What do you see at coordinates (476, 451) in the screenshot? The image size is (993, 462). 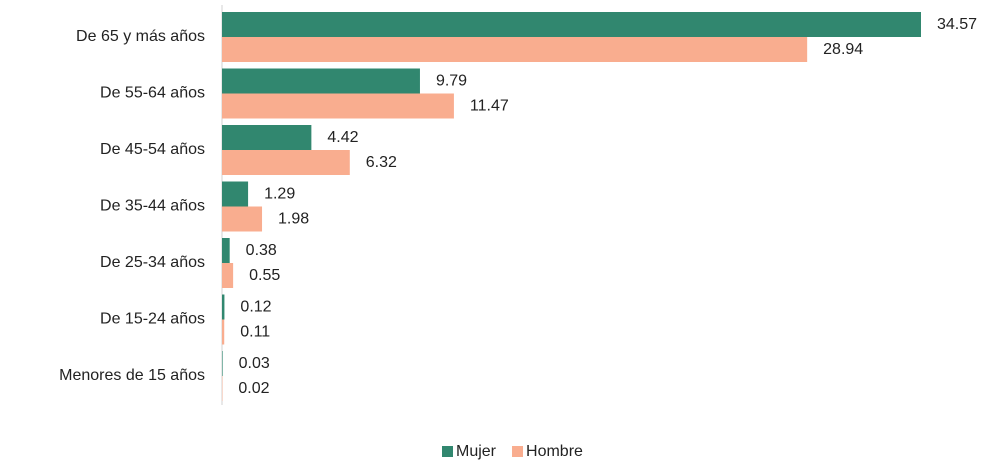 I see `legend-label: Mujer` at bounding box center [476, 451].